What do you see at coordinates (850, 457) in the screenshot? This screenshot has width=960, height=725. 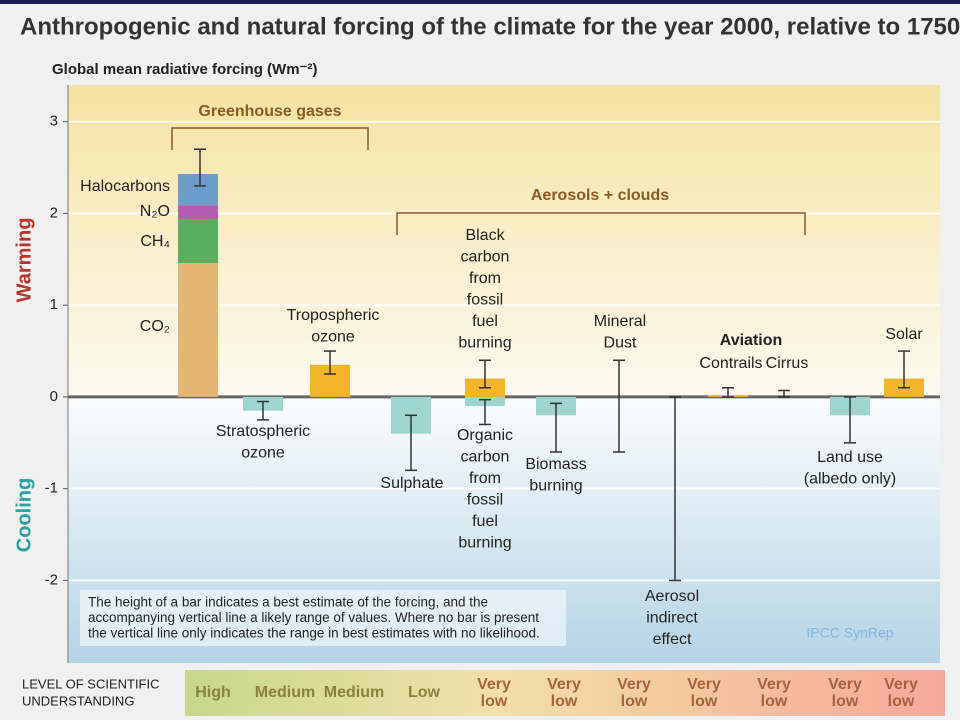 I see `bar-label: Land use` at bounding box center [850, 457].